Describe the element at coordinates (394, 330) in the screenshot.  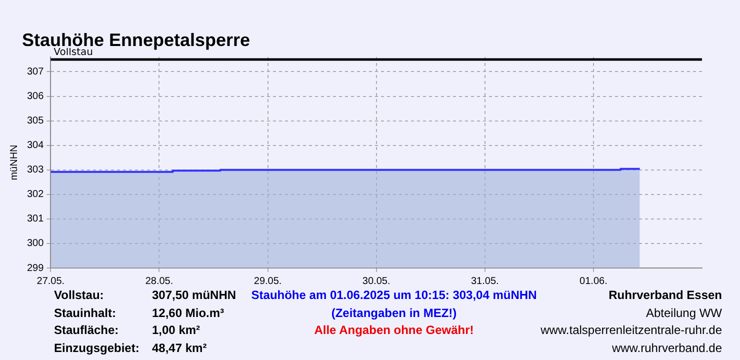
I see `text: Alle Angaben ohne Gewähr!` at that location.